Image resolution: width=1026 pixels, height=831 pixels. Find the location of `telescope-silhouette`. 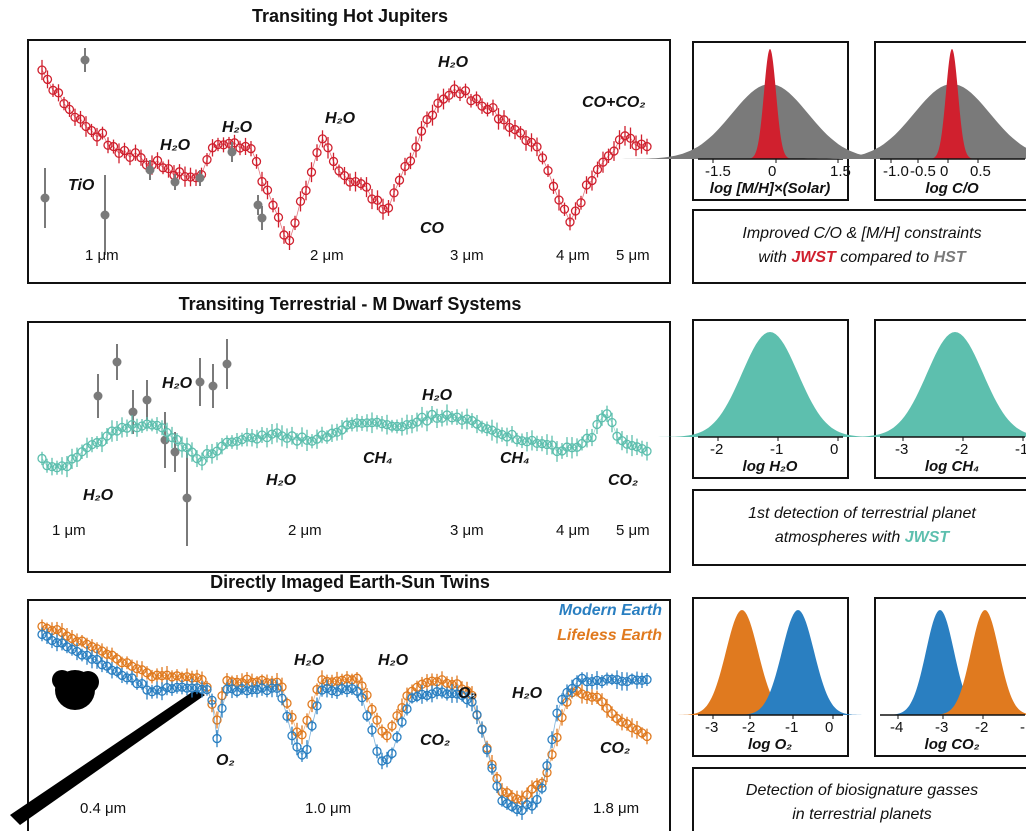

telescope-silhouette is located at coordinates (107, 747).